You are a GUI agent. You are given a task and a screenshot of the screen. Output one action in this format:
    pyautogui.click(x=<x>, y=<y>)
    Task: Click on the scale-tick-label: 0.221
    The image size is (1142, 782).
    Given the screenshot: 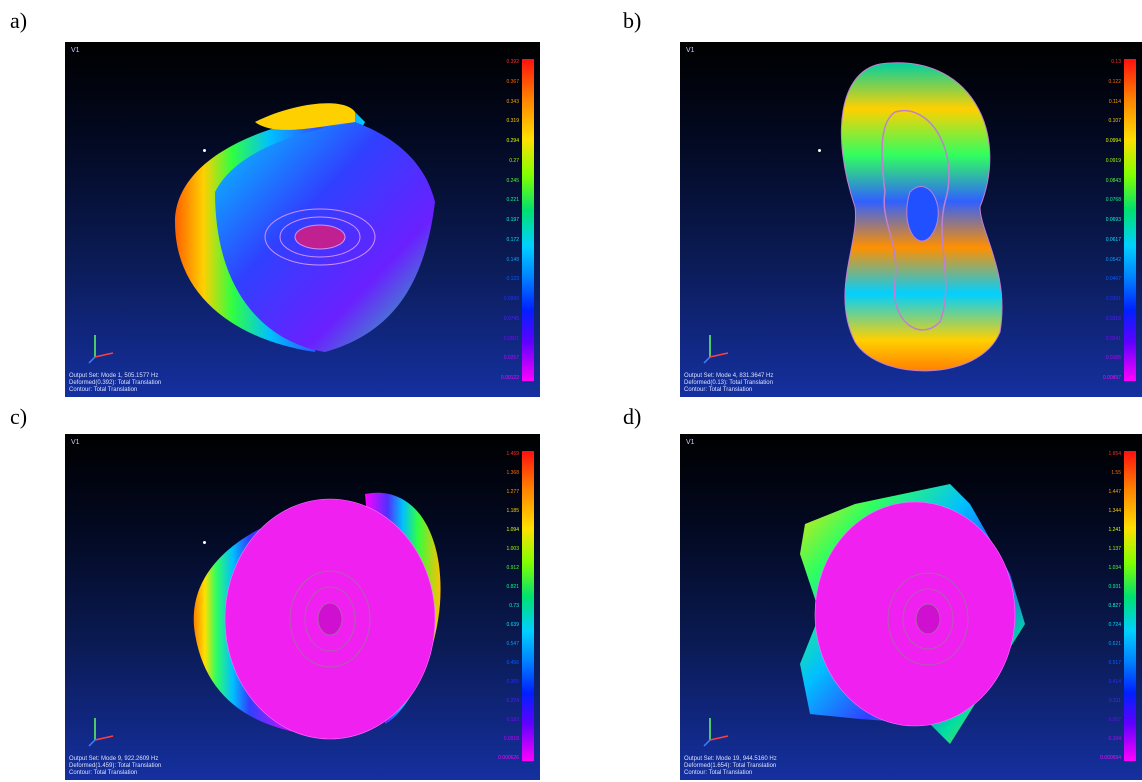 What is the action you would take?
    pyautogui.click(x=512, y=200)
    